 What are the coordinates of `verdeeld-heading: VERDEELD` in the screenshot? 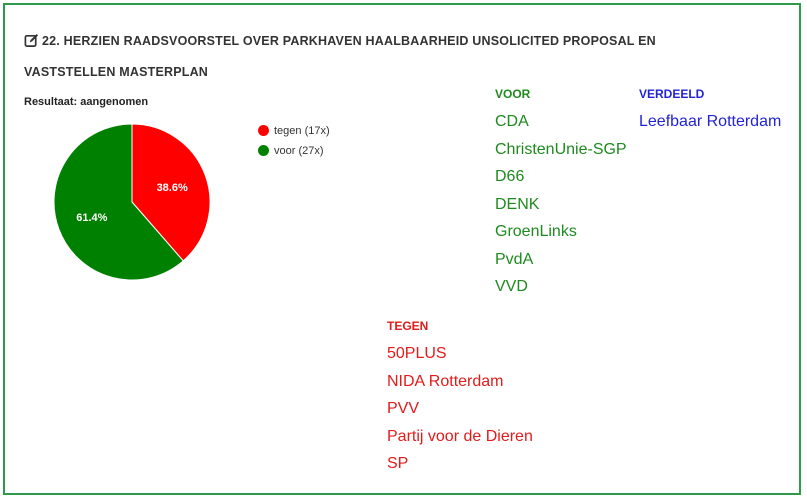 It's located at (672, 94).